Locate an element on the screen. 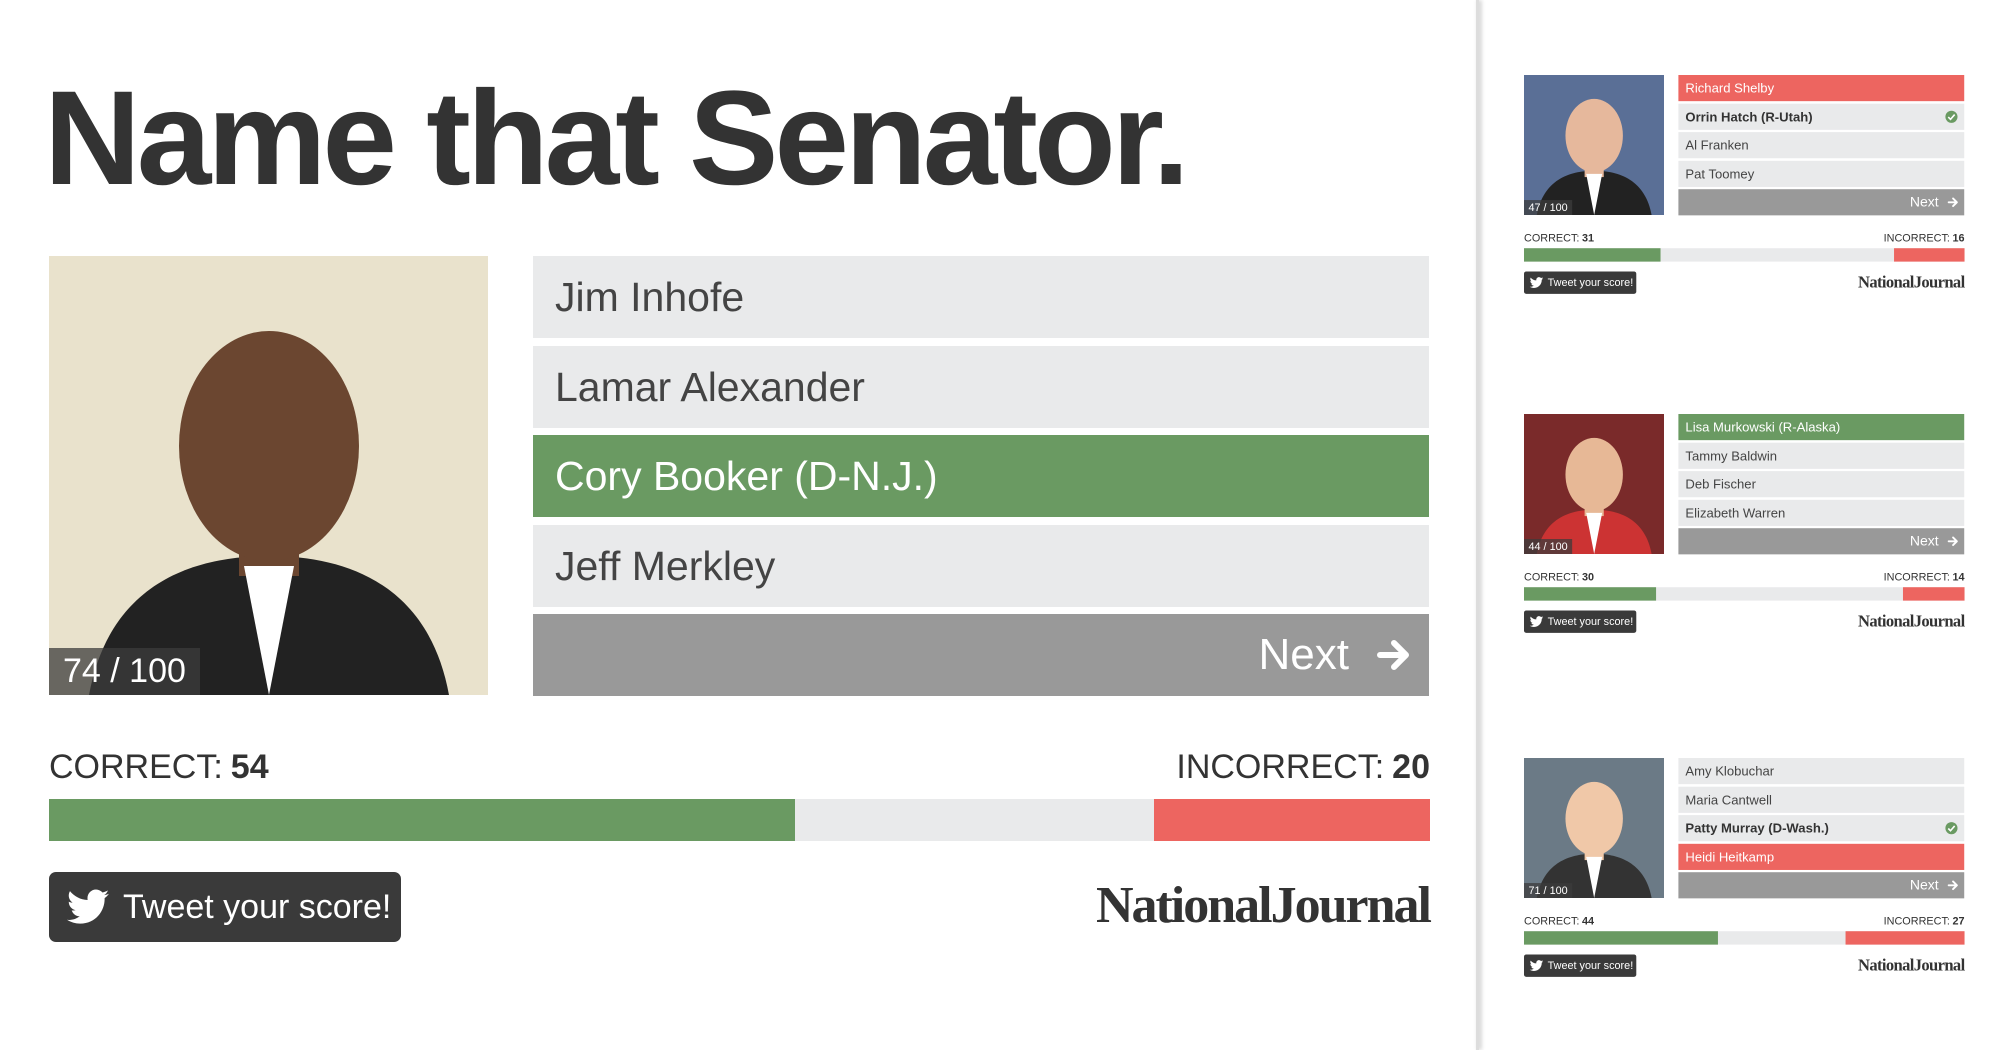  answer-option: Jeff Merkley is located at coordinates (981, 565).